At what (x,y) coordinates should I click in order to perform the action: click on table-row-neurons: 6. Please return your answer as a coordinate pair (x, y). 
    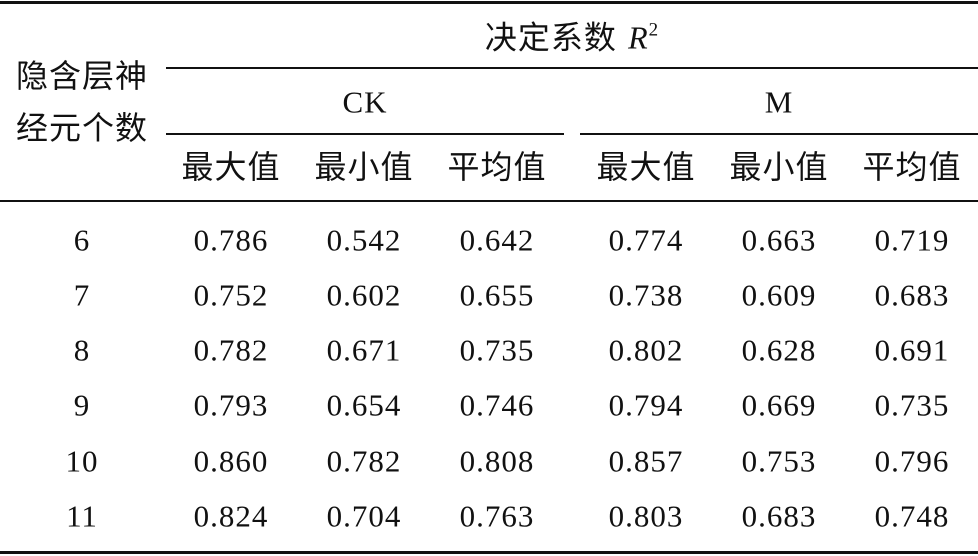
    Looking at the image, I should click on (82, 240).